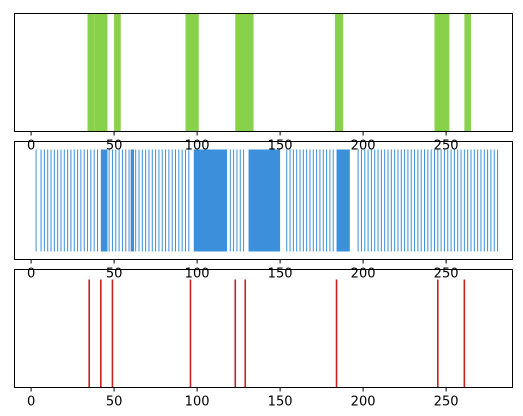 The height and width of the screenshot is (416, 523). Describe the element at coordinates (114, 402) in the screenshot. I see `panel-3-x-tick-label-2: 50` at that location.